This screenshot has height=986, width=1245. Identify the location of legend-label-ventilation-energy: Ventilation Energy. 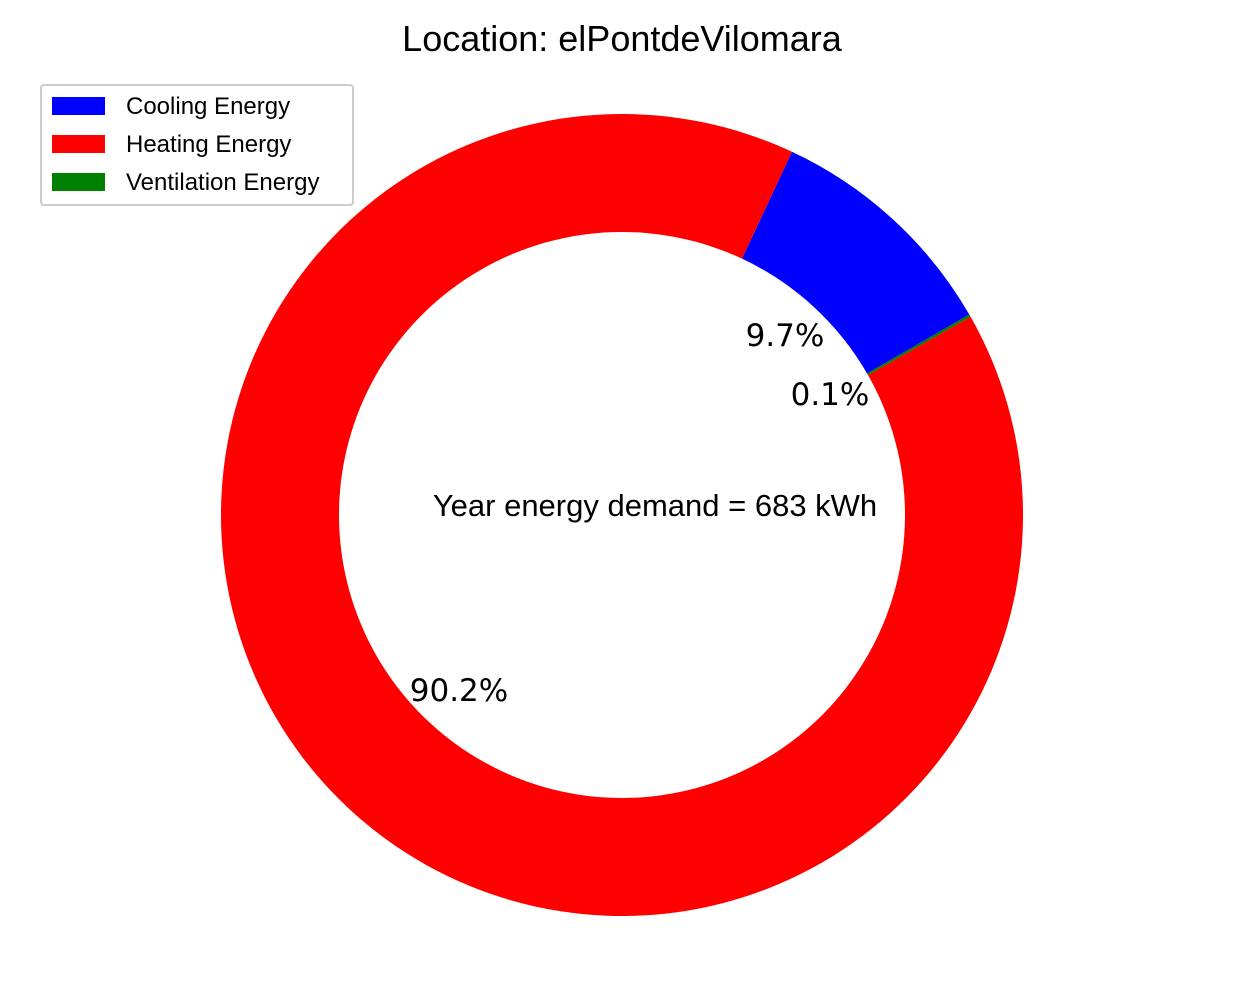
(222, 182).